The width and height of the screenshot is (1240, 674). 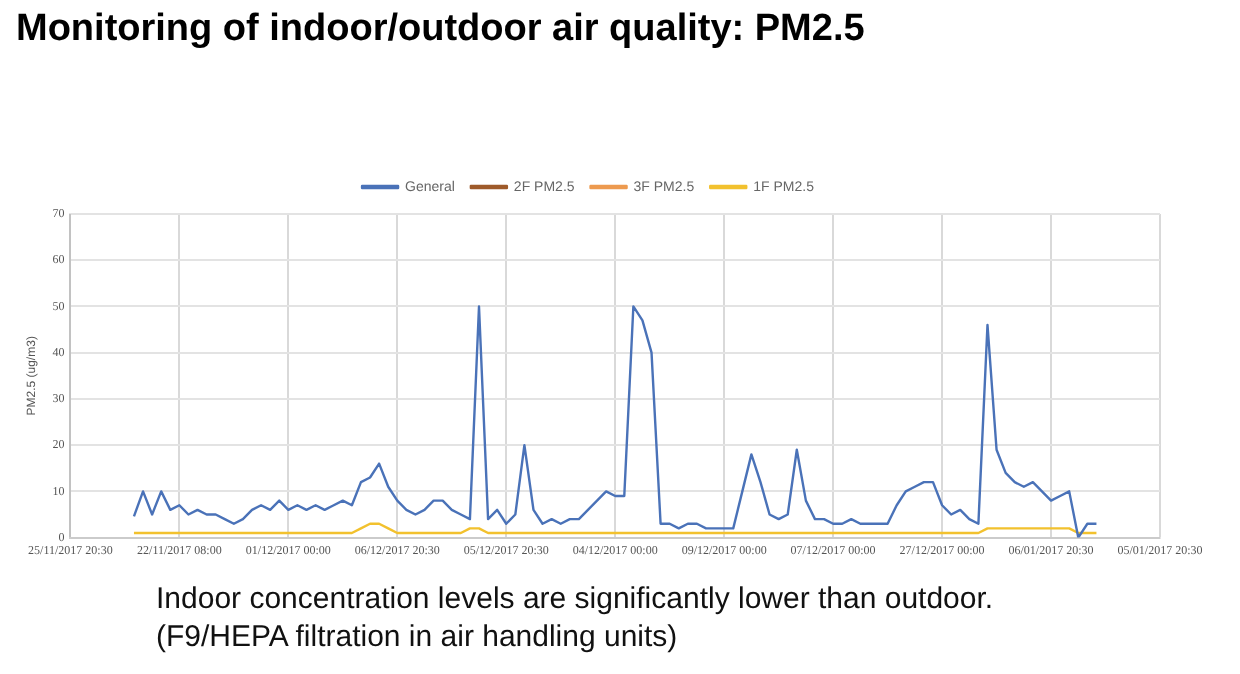 What do you see at coordinates (418, 637) in the screenshot?
I see `text: (F9/HEPA filtration in air handling units)` at bounding box center [418, 637].